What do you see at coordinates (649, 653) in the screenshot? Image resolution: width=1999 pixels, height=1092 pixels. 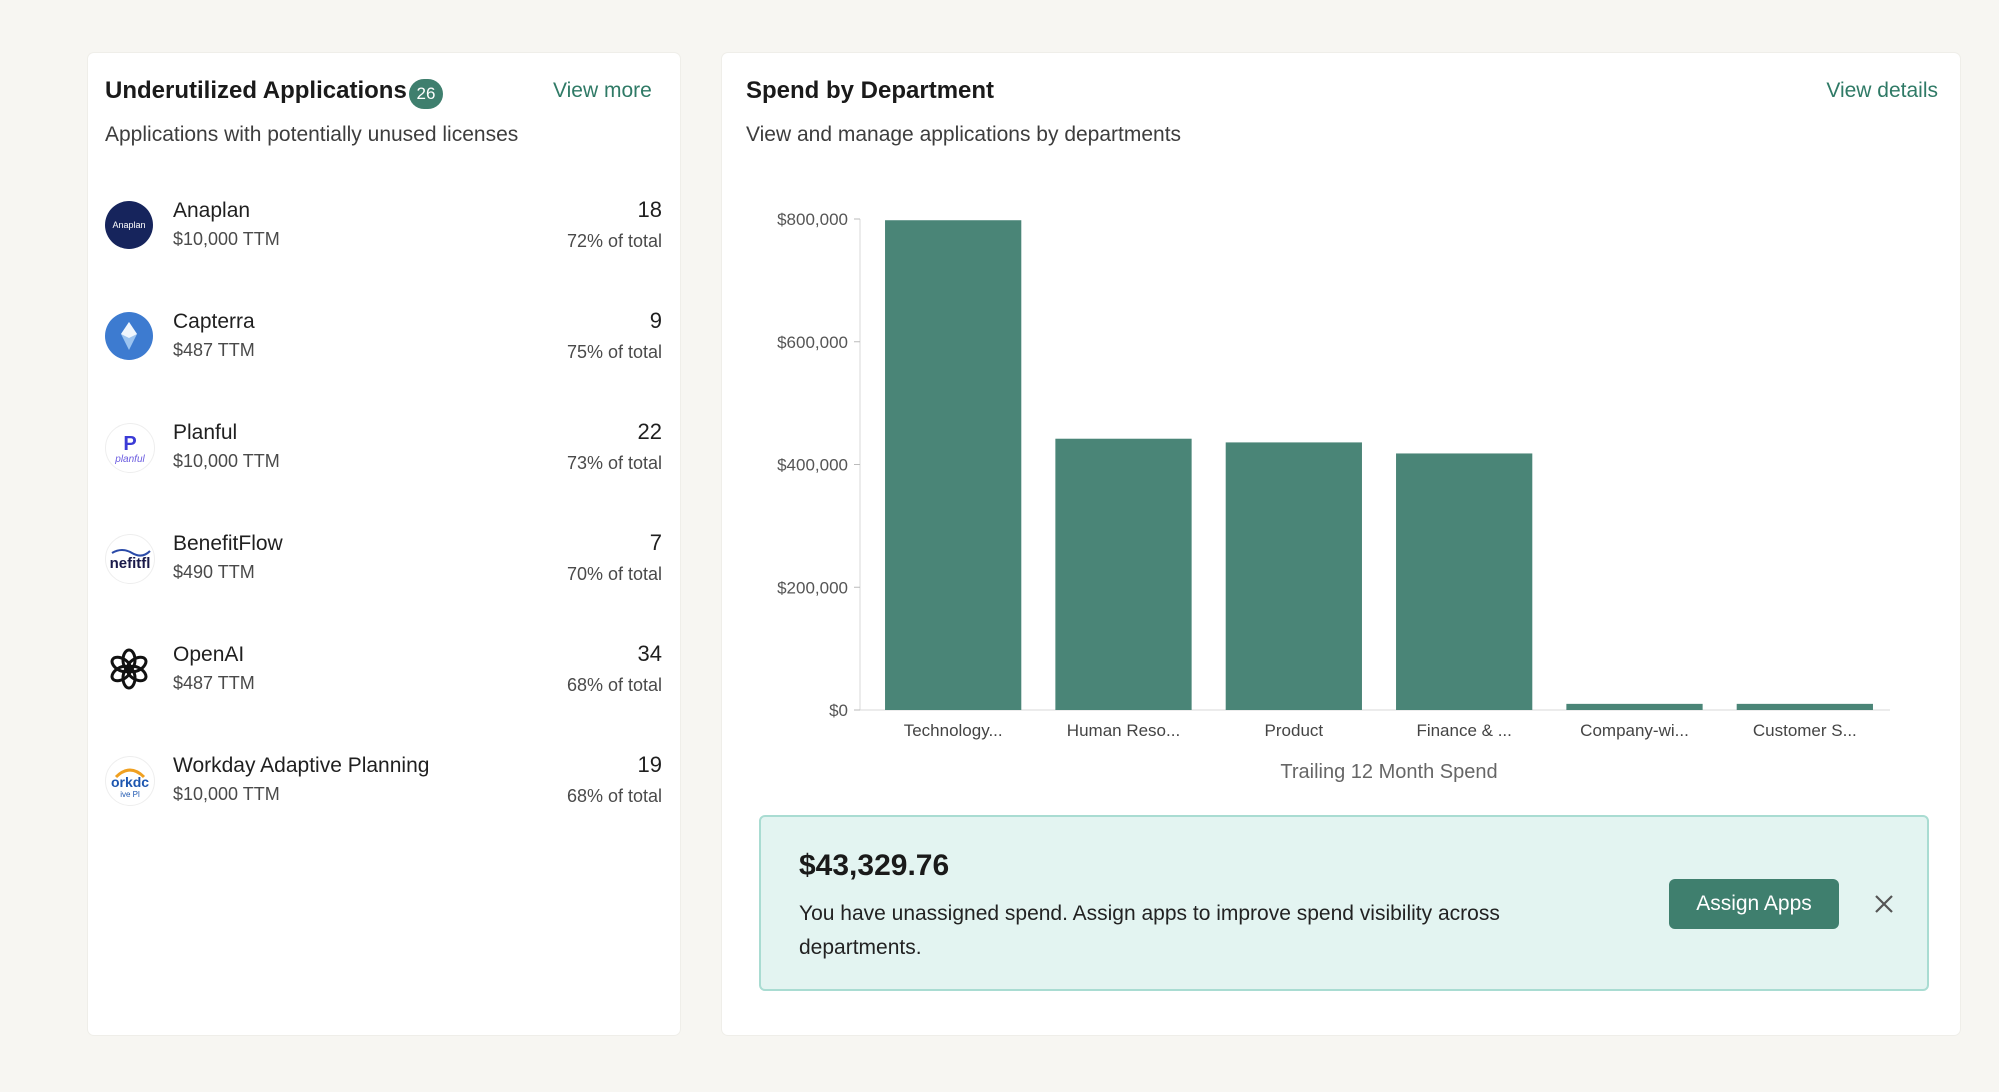 I see `app-unused-count: 34` at bounding box center [649, 653].